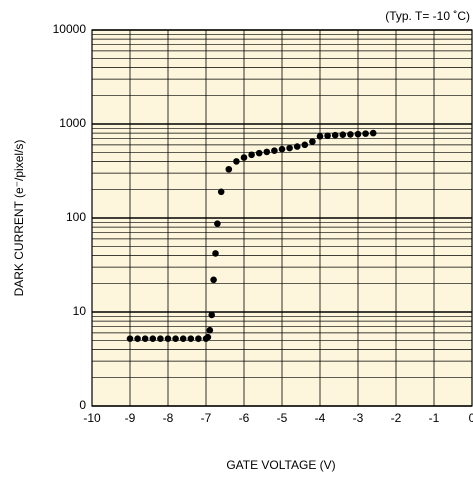 The width and height of the screenshot is (473, 479). I want to click on y-tick-label: 10, so click(80, 311).